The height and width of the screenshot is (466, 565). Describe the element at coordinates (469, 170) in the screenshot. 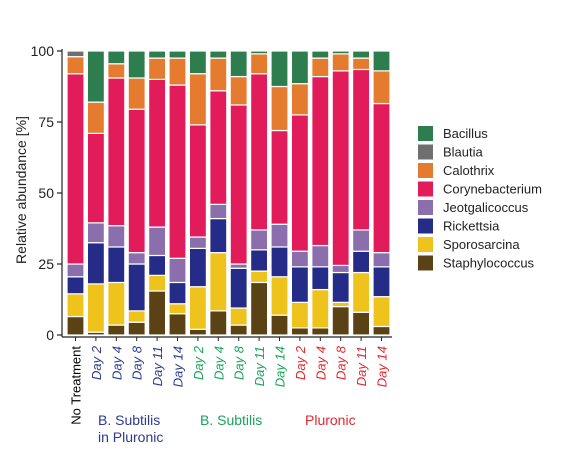

I see `legend-label: Calothrix` at that location.